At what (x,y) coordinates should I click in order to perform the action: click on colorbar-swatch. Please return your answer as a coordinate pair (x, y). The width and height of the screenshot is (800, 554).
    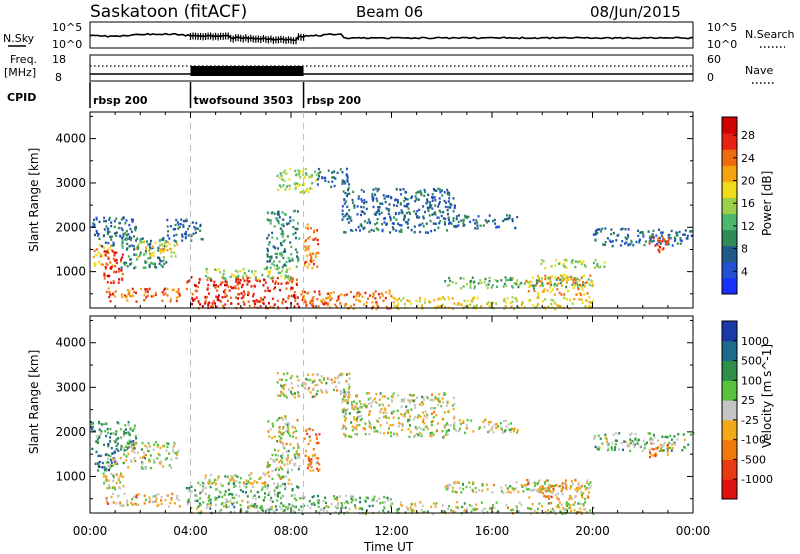
    Looking at the image, I should click on (729, 489).